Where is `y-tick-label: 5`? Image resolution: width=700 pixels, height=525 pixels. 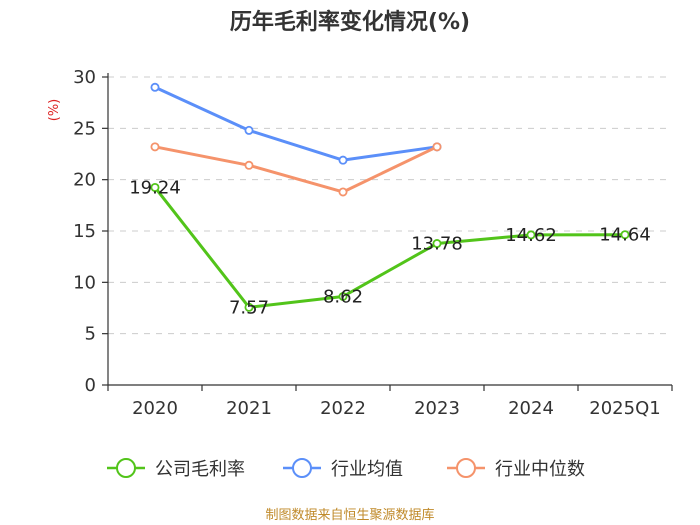
y-tick-label: 5 is located at coordinates (90, 334).